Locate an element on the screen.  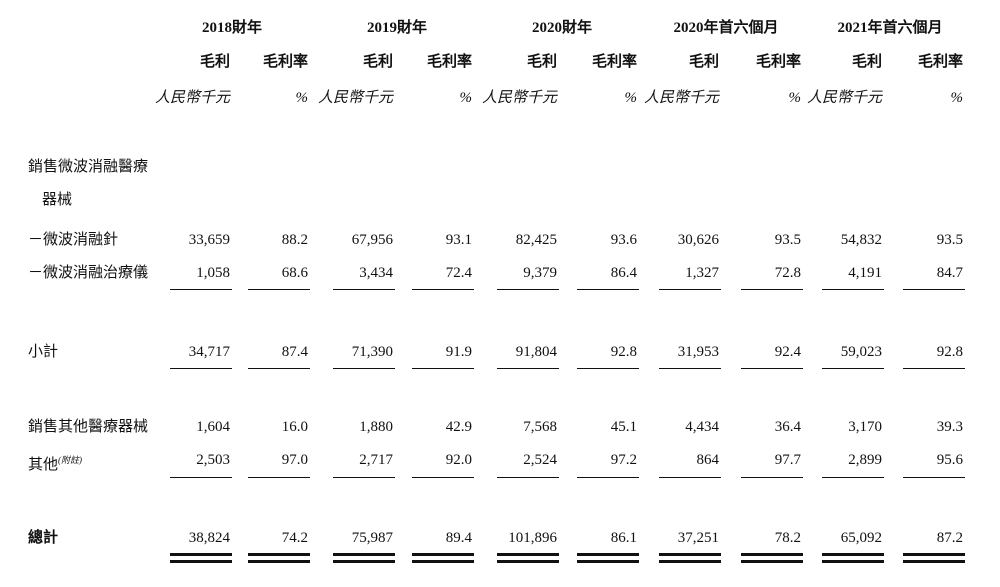
cell-value: 91,804 is located at coordinates (536, 352).